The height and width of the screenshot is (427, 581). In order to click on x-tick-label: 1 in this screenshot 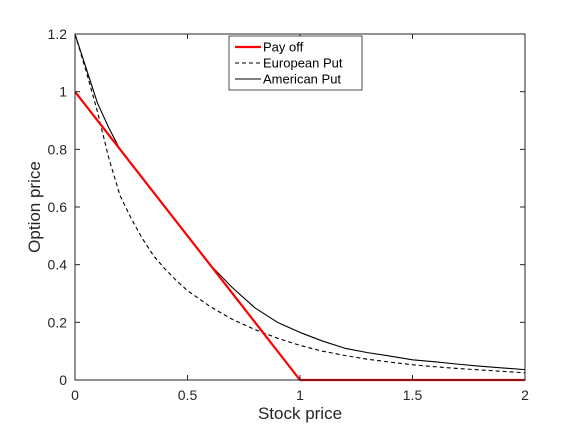, I will do `click(300, 395)`.